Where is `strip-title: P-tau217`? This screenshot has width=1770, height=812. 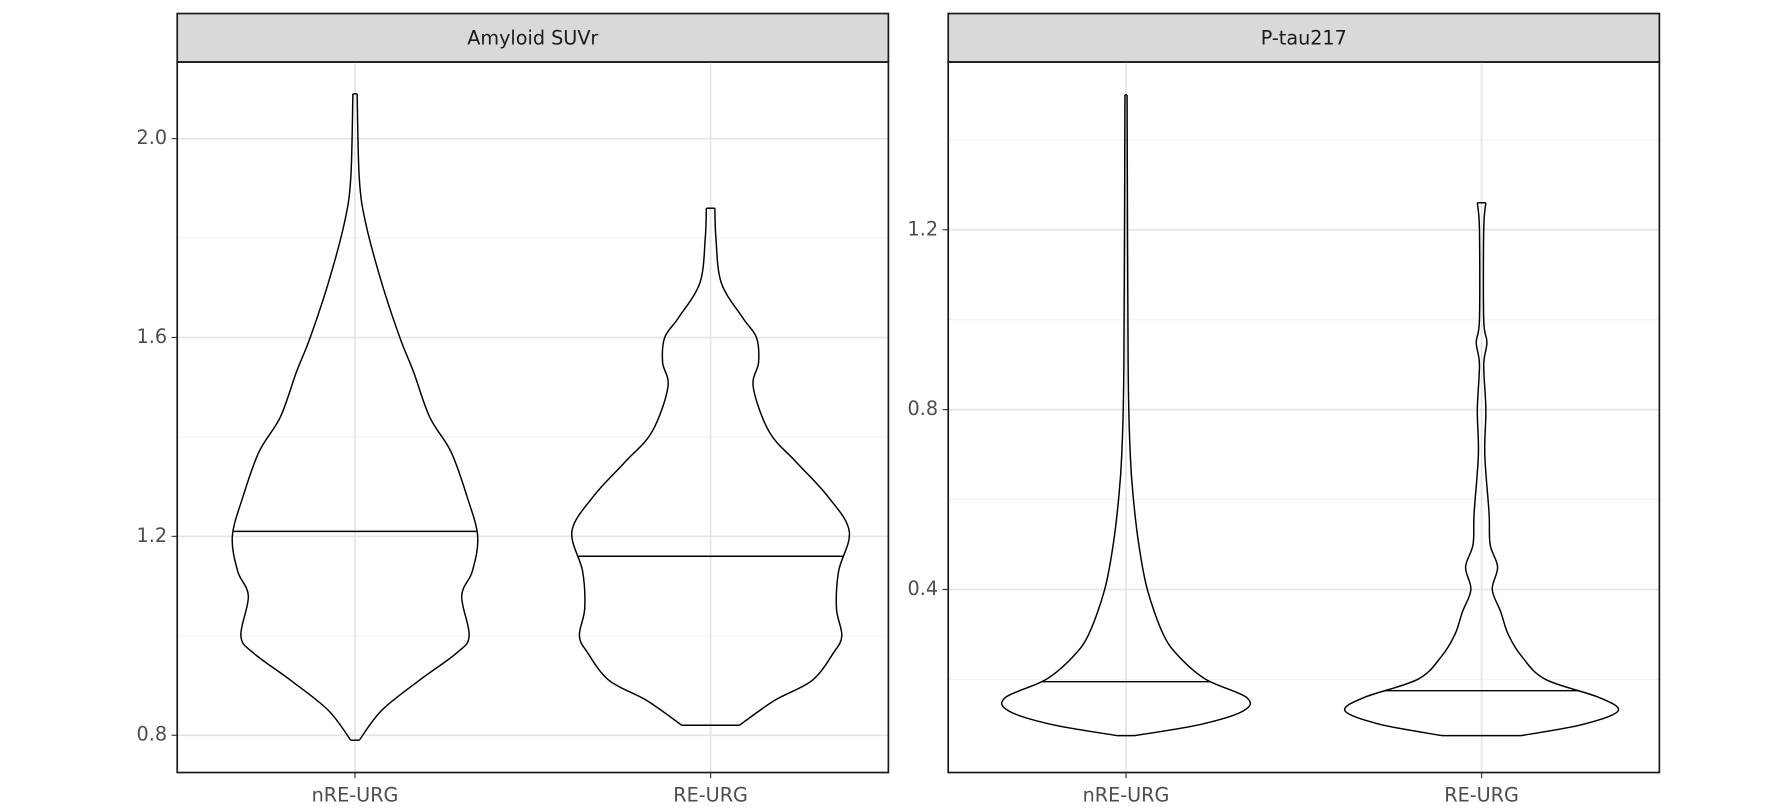
strip-title: P-tau217 is located at coordinates (1304, 37).